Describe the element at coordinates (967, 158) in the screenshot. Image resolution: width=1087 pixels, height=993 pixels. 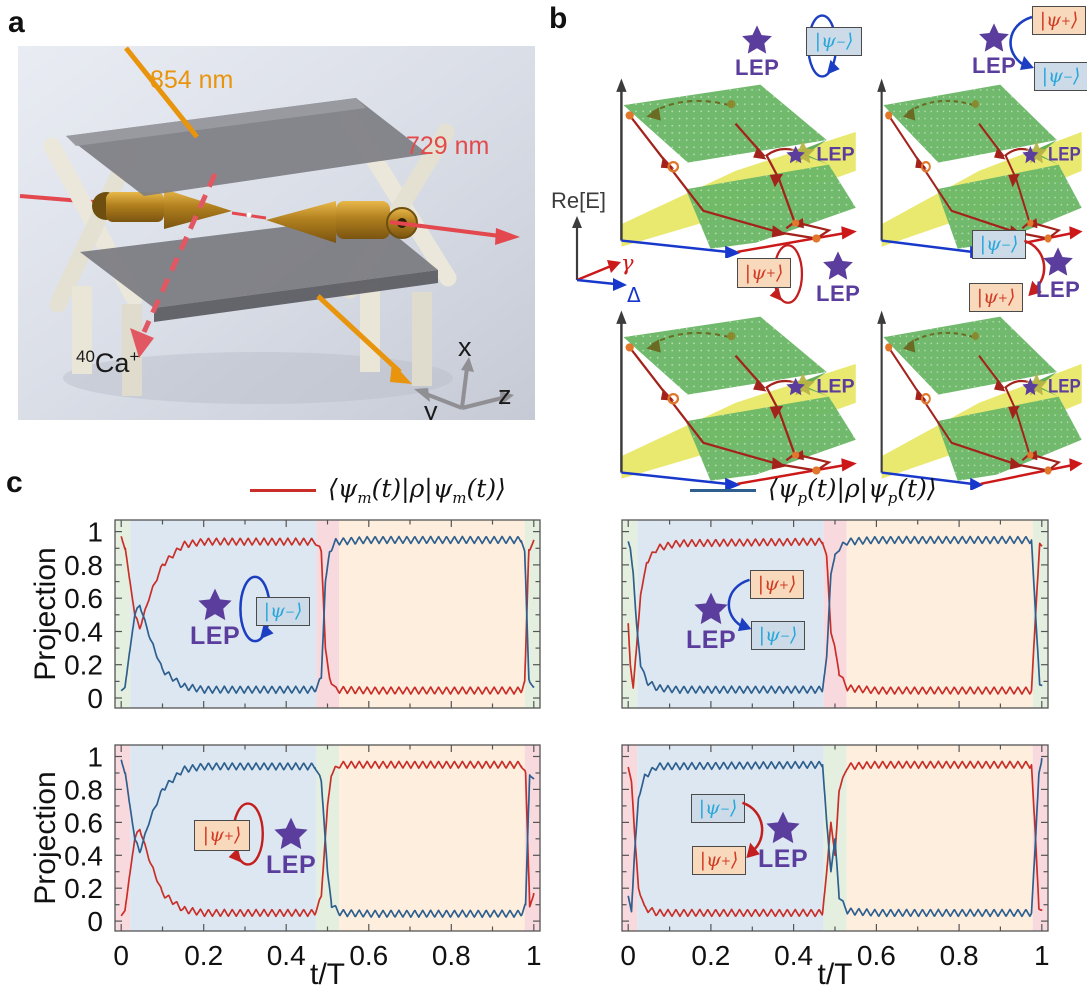
I see `riemann-surface-subplot-2: LEP` at that location.